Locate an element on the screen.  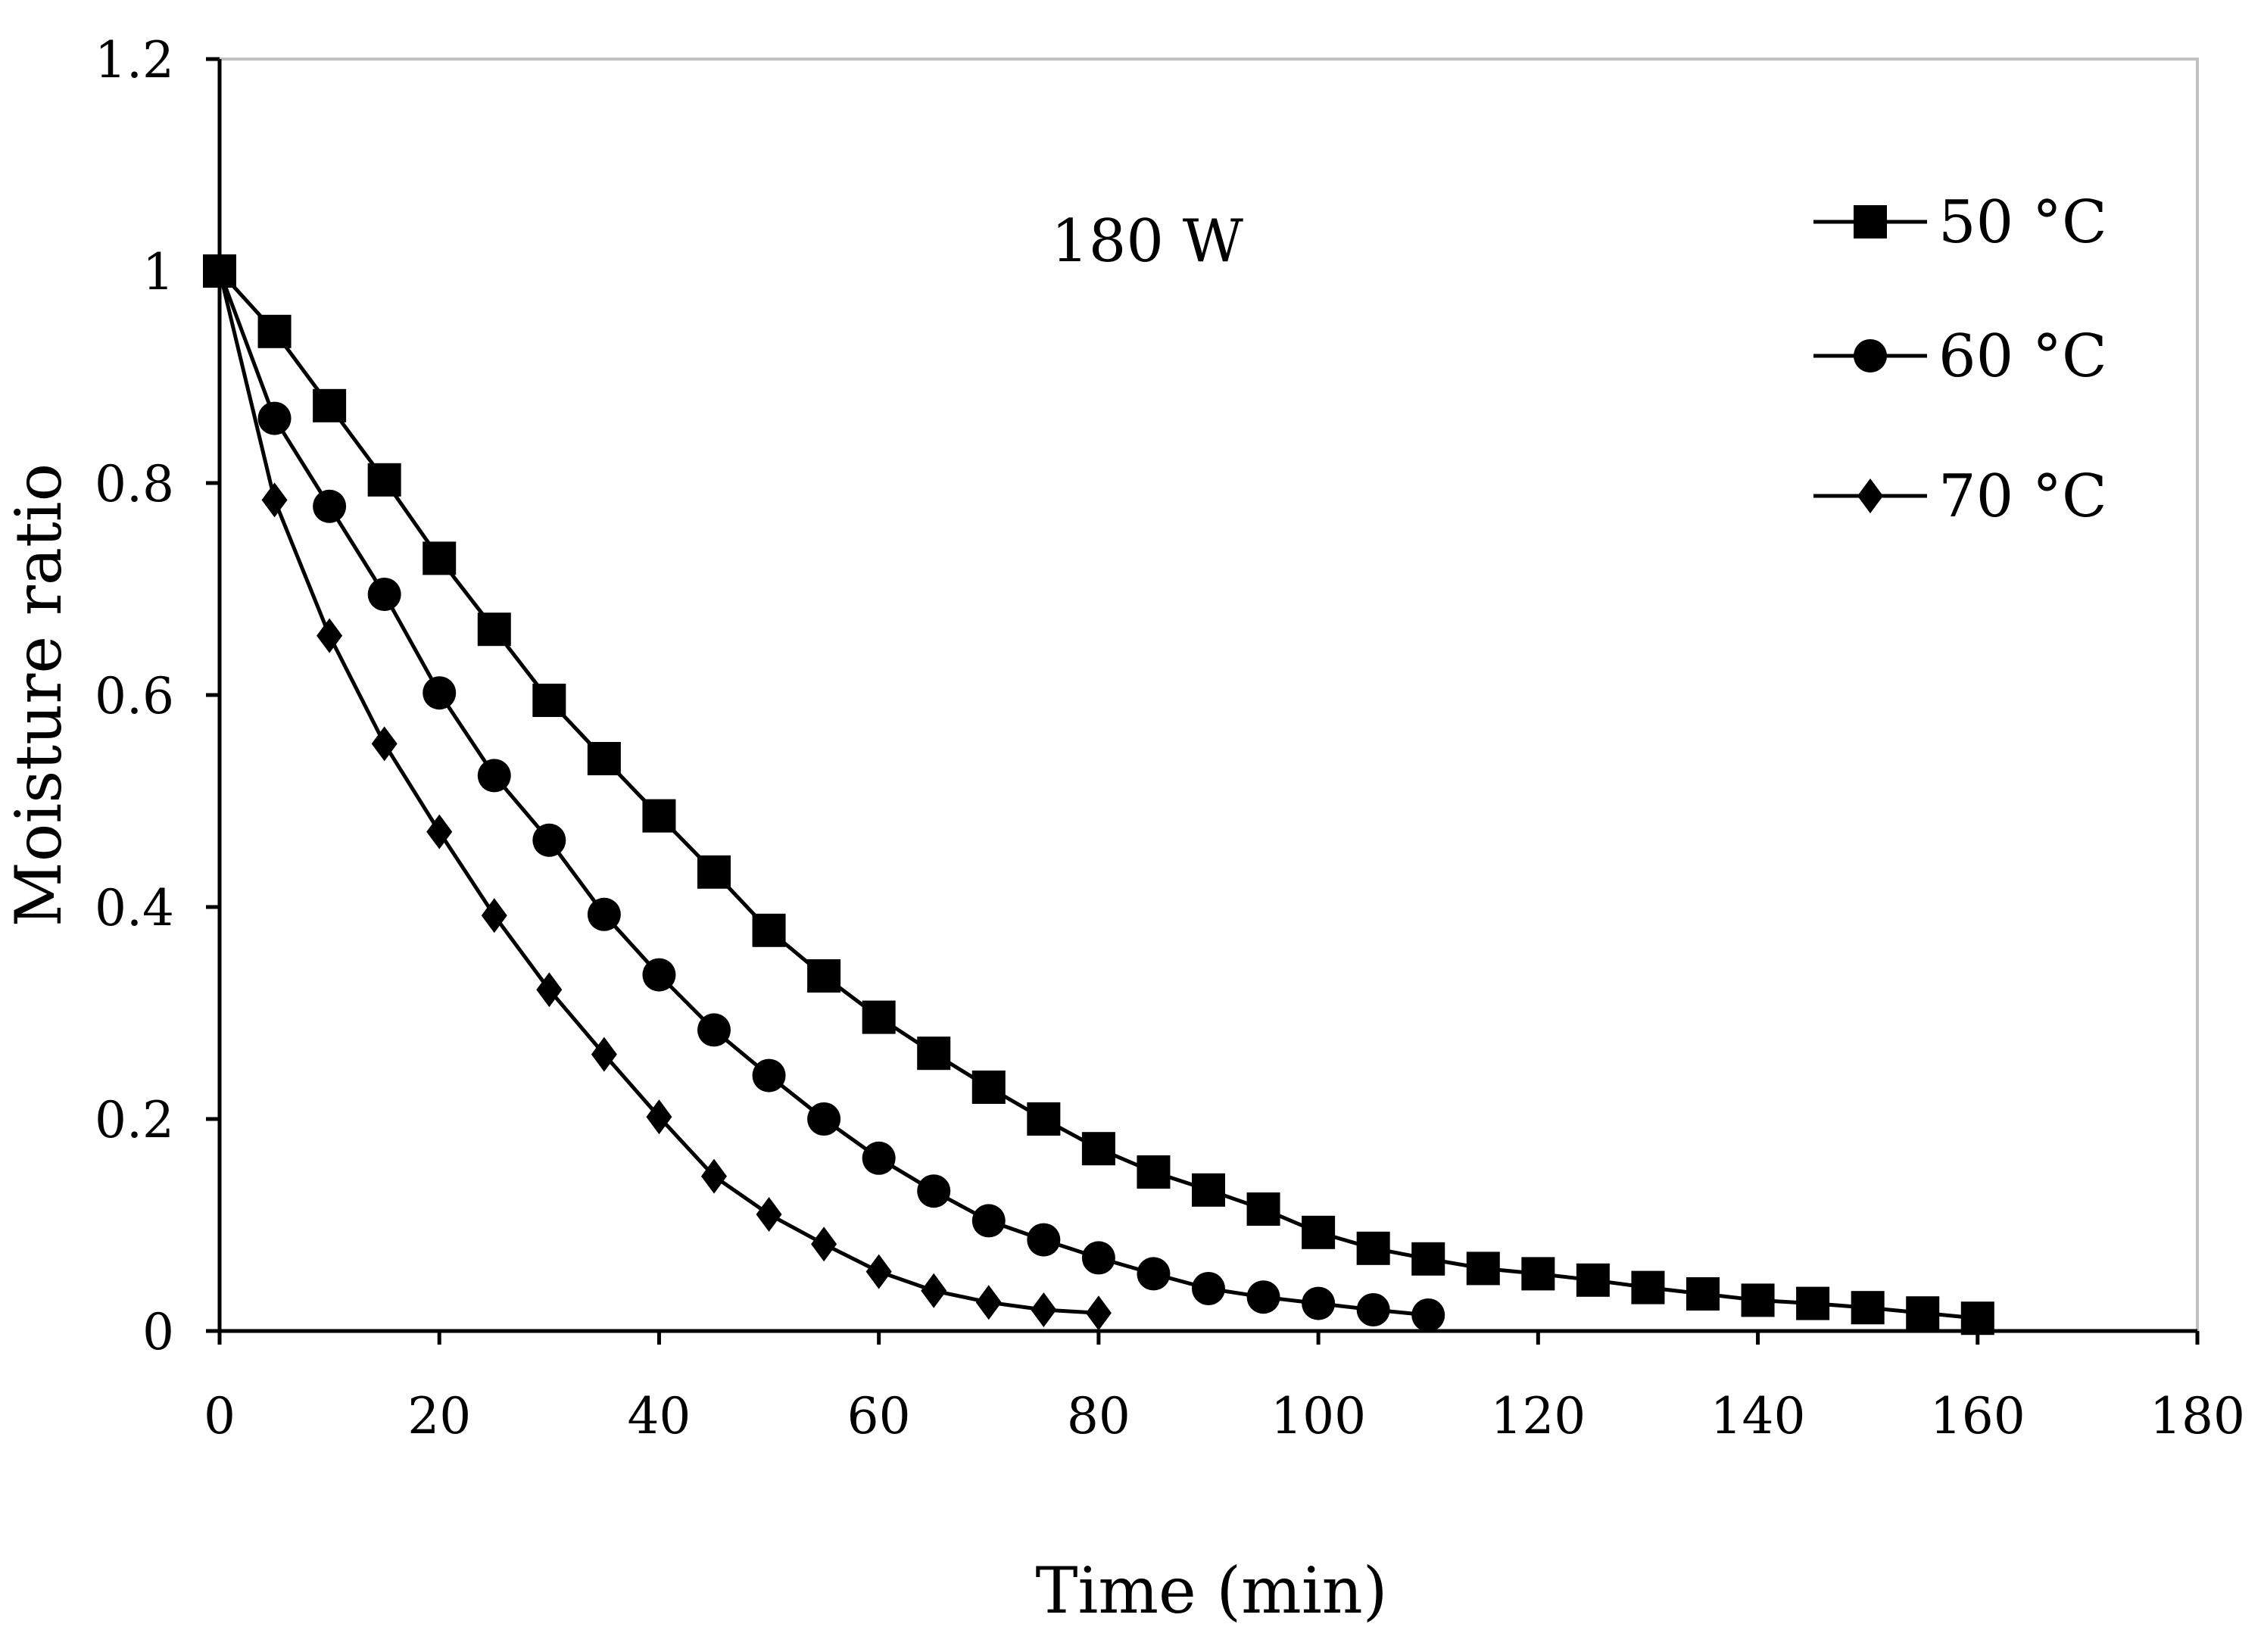
x-tick-label: 120 is located at coordinates (1538, 1416).